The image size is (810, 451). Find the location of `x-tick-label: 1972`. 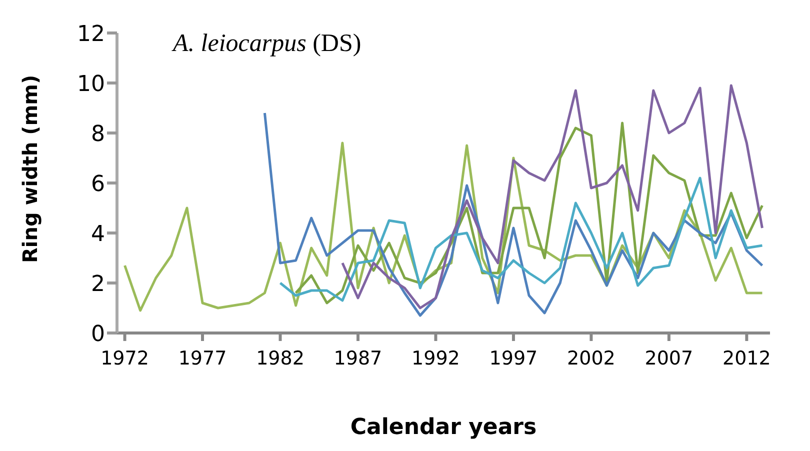

x-tick-label: 1972 is located at coordinates (124, 358).